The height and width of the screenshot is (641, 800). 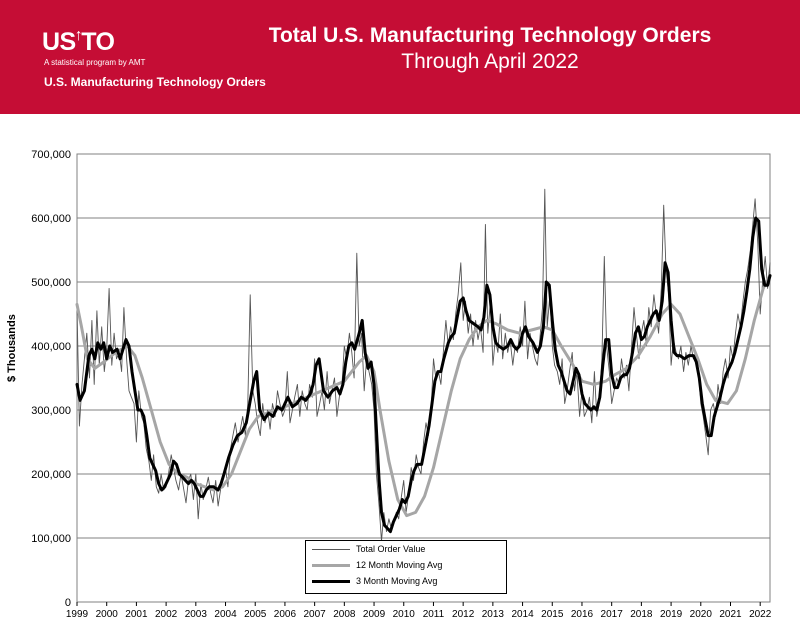 What do you see at coordinates (136, 614) in the screenshot?
I see `x-tick-label: 2001` at bounding box center [136, 614].